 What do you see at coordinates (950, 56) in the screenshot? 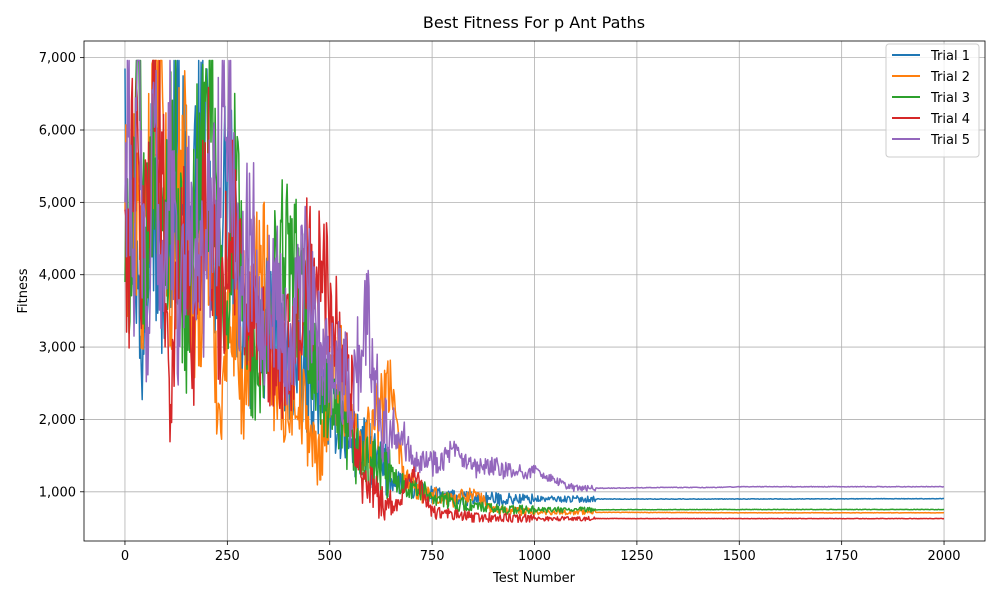
I see `legend-label: Trial 1` at bounding box center [950, 56].